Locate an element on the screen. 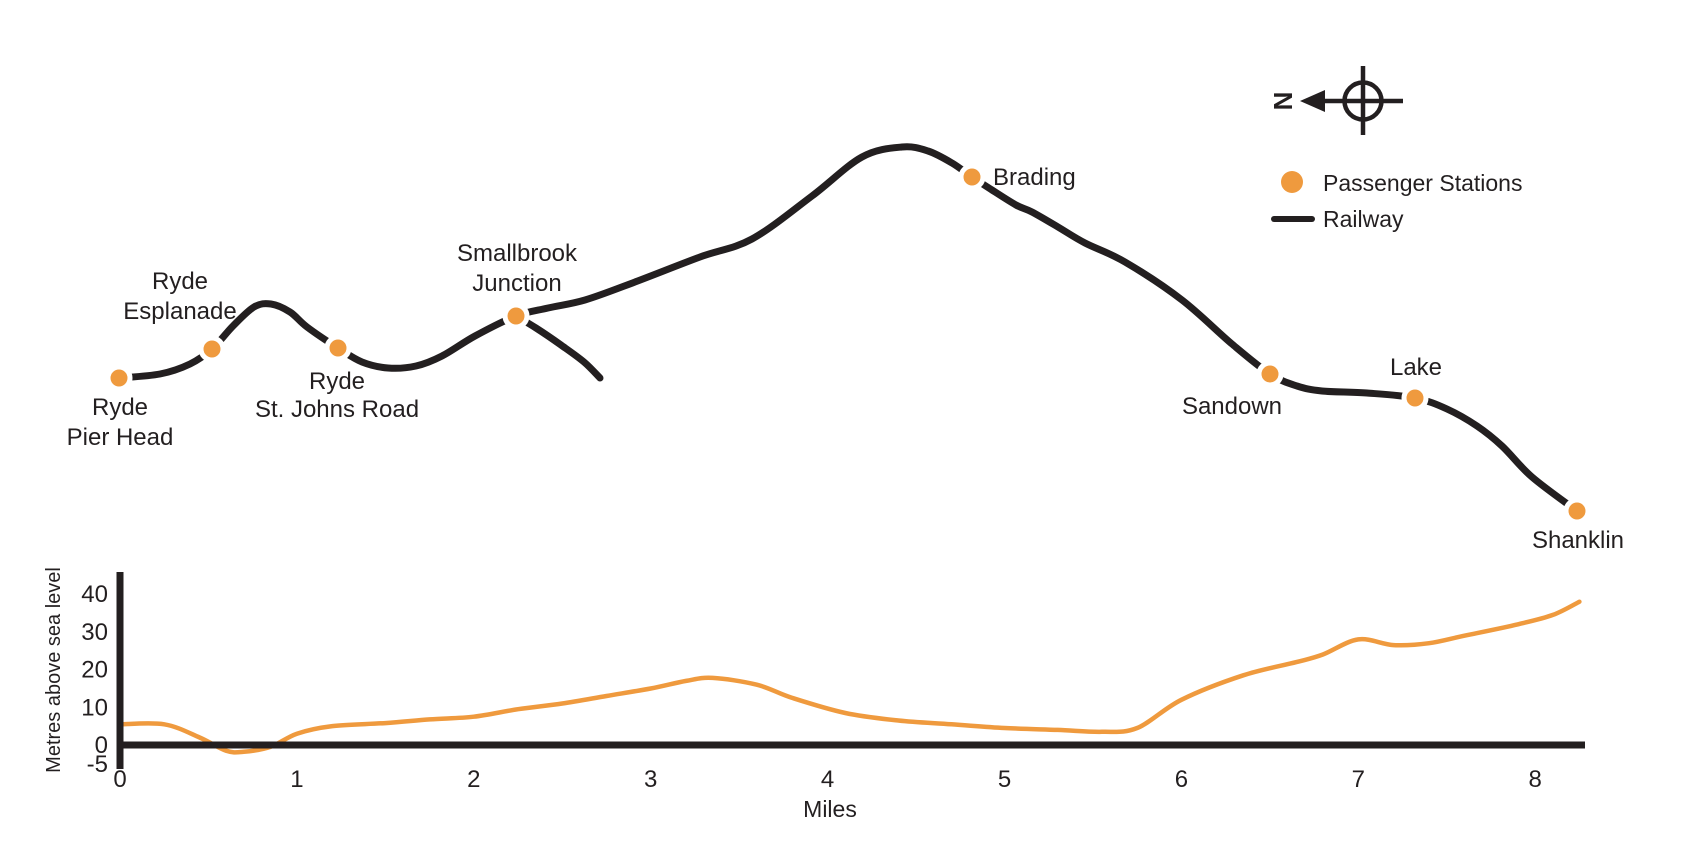 This screenshot has height=851, width=1692. station-label-line: Esplanade is located at coordinates (179, 311).